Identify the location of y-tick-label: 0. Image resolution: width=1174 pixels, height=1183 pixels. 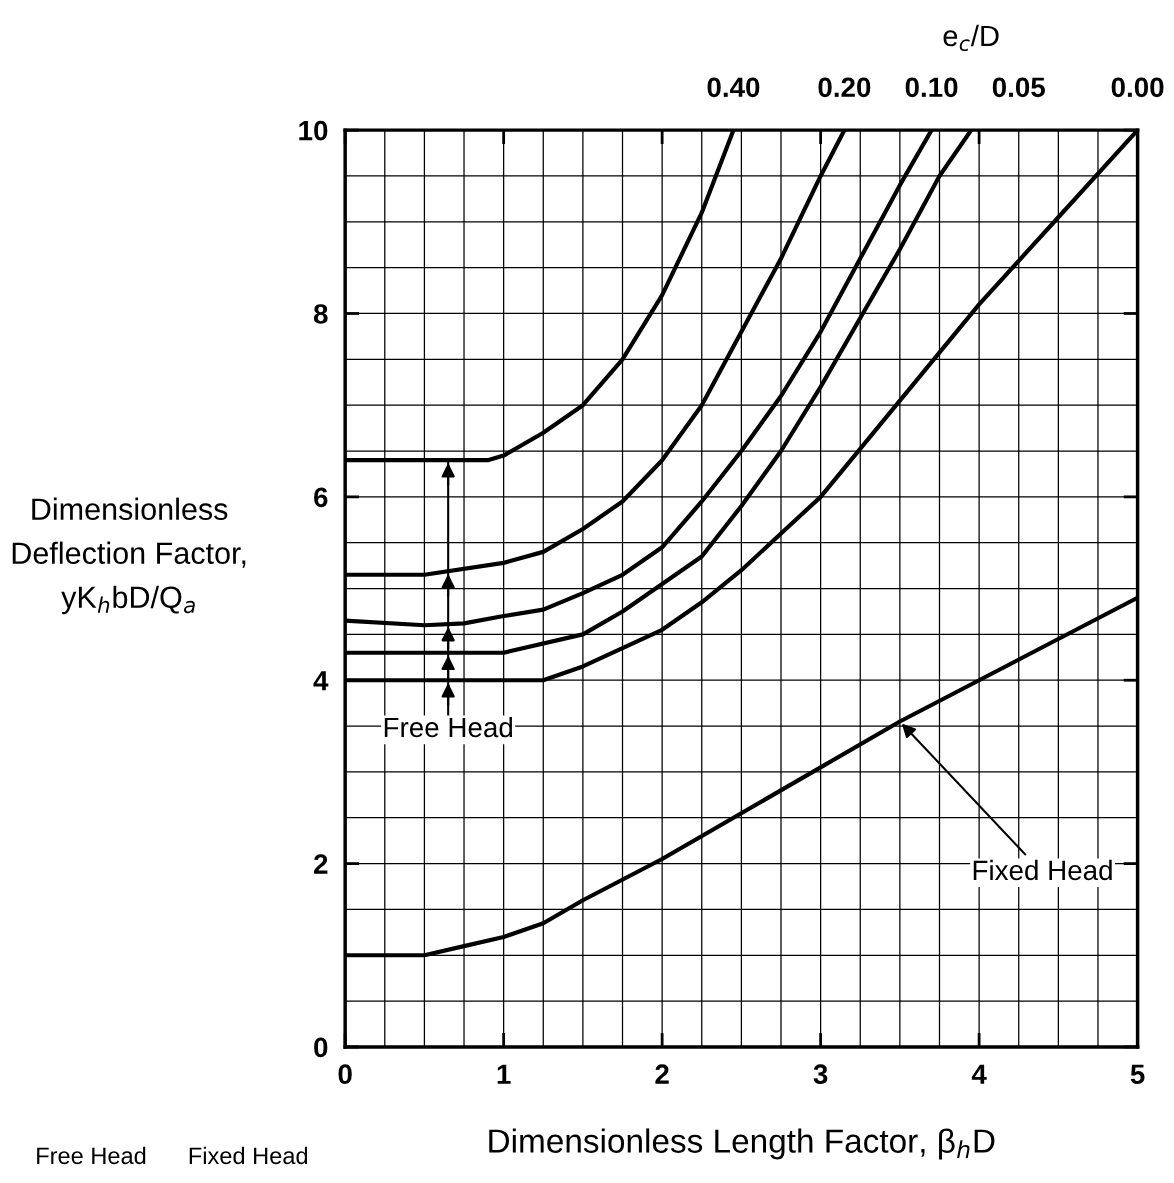
(321, 1047).